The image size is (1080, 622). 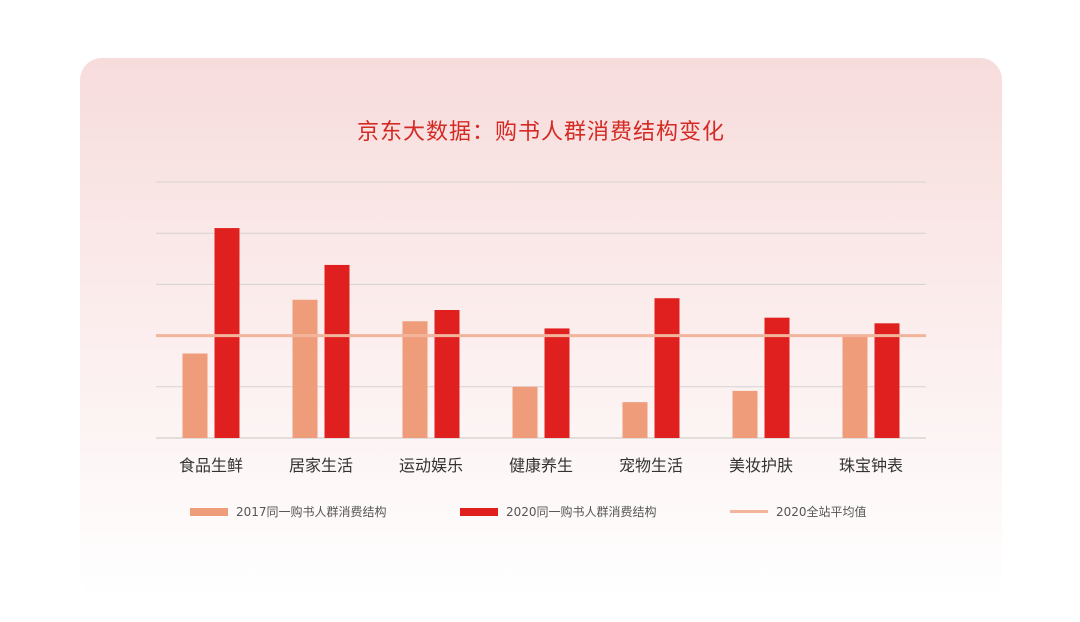 What do you see at coordinates (871, 465) in the screenshot?
I see `x-tick-label: 珠宝钟表` at bounding box center [871, 465].